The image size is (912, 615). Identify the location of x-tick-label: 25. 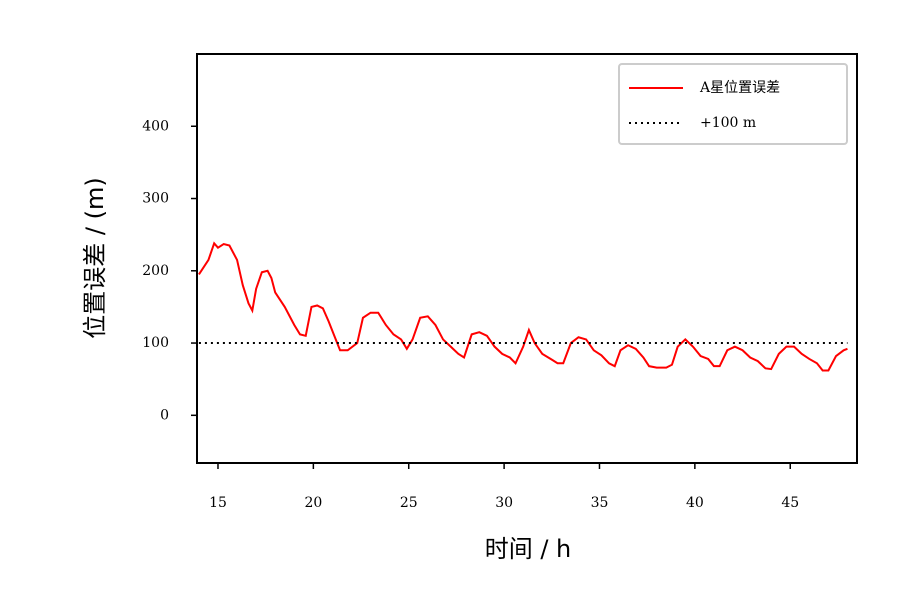
(409, 503).